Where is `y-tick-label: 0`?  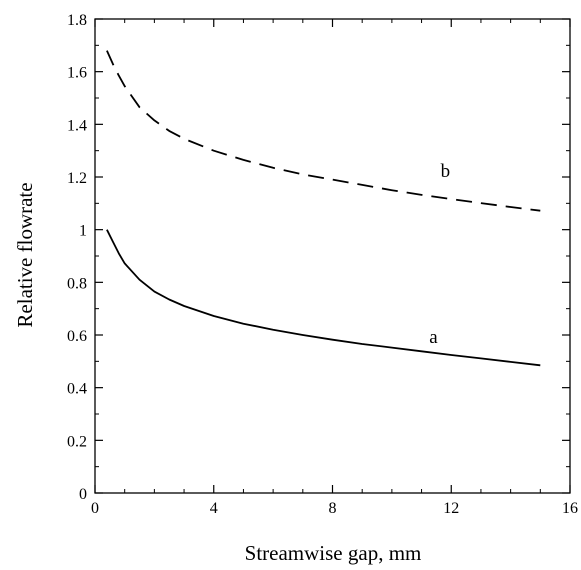
y-tick-label: 0 is located at coordinates (83, 494).